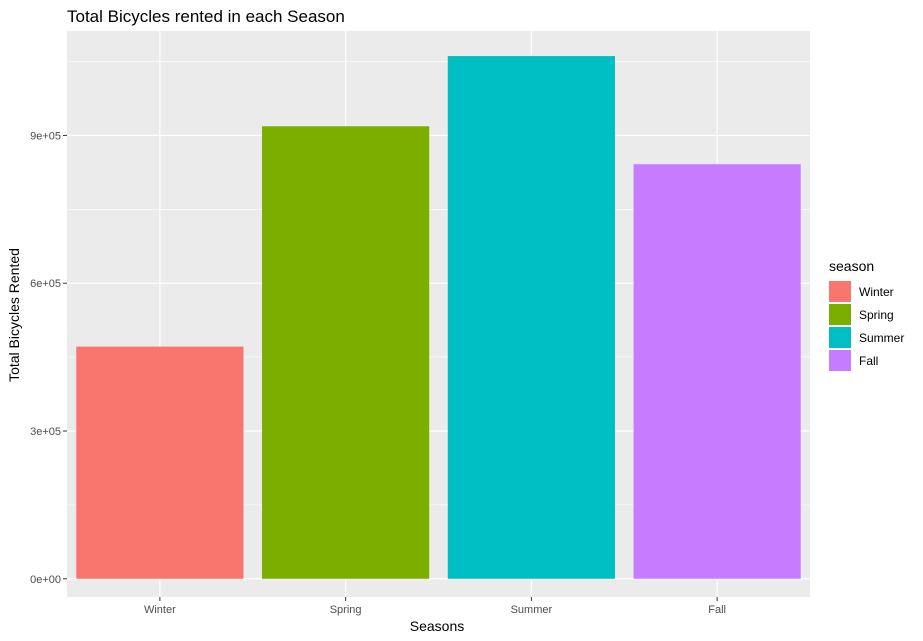  I want to click on legend-key-winter, so click(840, 291).